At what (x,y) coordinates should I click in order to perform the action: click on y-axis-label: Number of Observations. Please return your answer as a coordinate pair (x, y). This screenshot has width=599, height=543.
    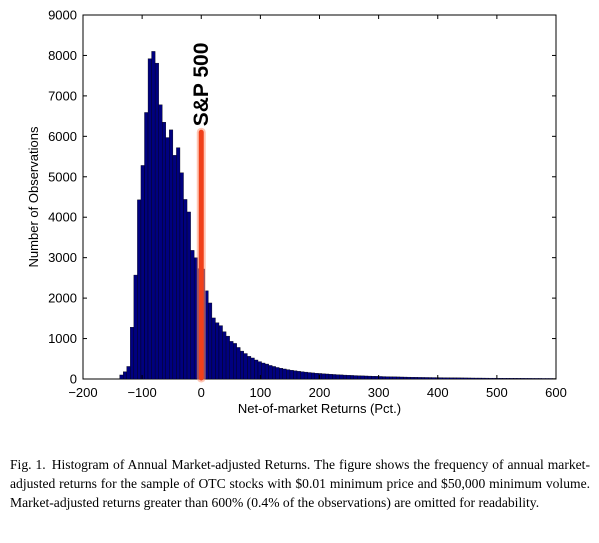
    Looking at the image, I should click on (33, 196).